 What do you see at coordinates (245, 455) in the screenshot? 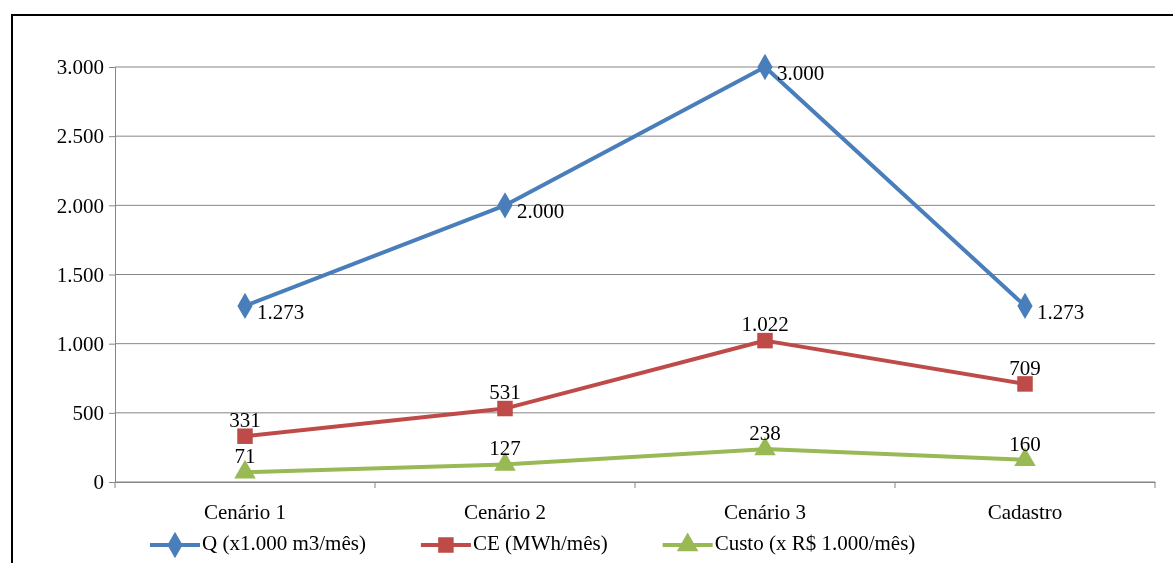
I see `data-label: 71` at bounding box center [245, 455].